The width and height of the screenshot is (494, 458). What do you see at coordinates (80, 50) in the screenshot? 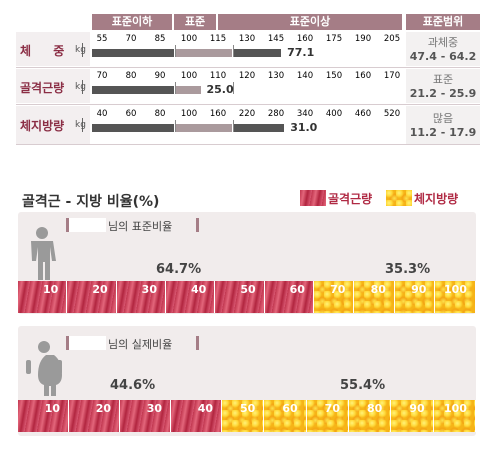
I see `unit-label: kg` at bounding box center [80, 50].